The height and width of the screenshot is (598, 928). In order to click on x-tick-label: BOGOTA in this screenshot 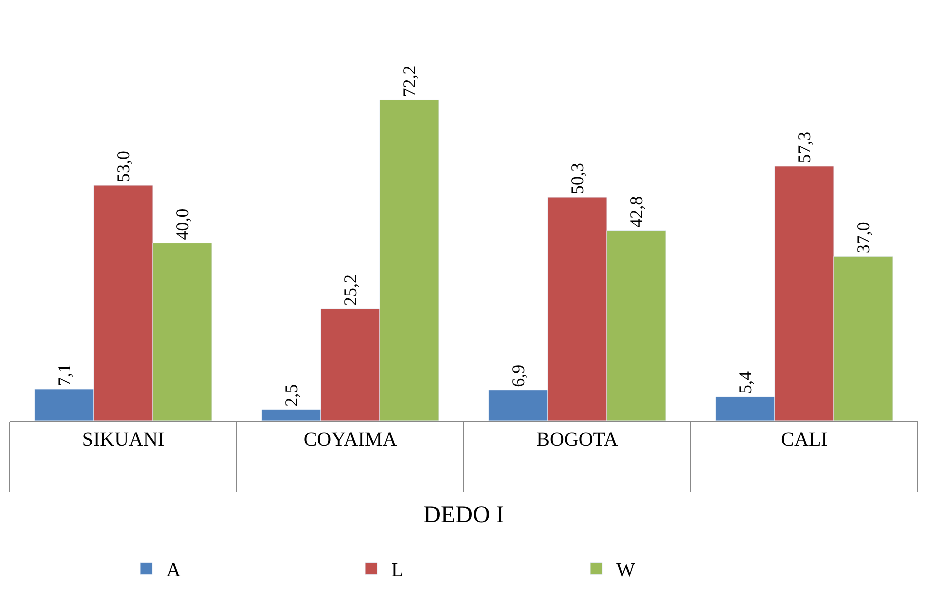, I will do `click(577, 440)`.